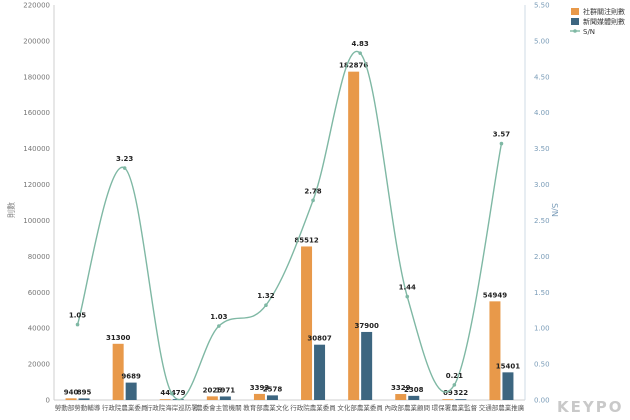 Image resolution: width=630 pixels, height=420 pixels. I want to click on legend-swatch-news, so click(575, 21).